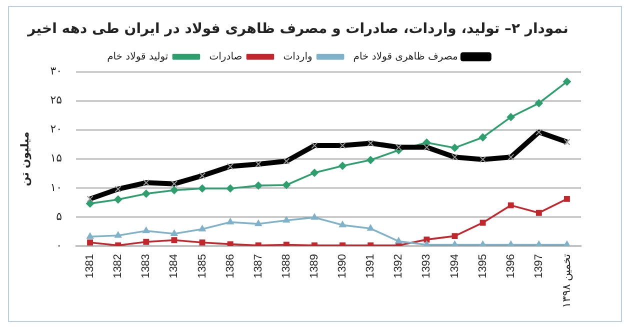 This screenshot has height=327, width=629. What do you see at coordinates (258, 266) in the screenshot?
I see `x-tick-label: 1387` at bounding box center [258, 266].